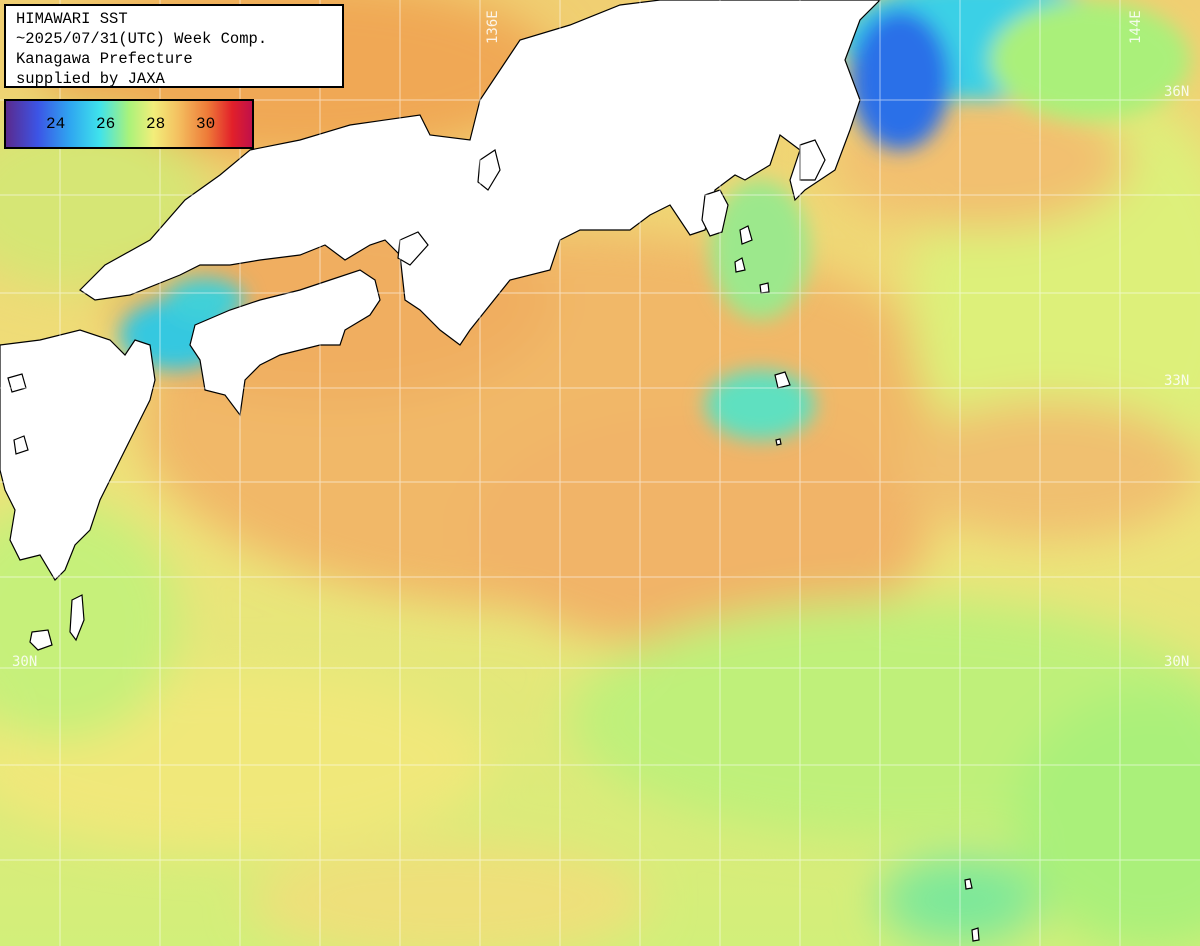 The height and width of the screenshot is (946, 1200). I want to click on shikoku, so click(285, 343).